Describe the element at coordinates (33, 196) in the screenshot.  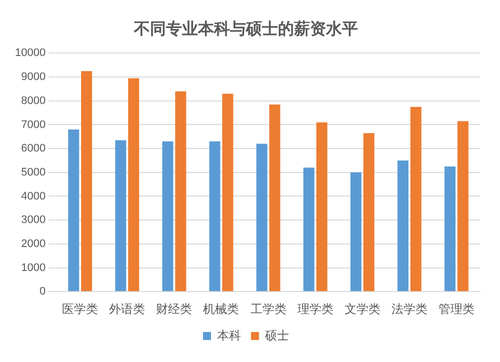
I see `y-tick-label: 4000` at that location.